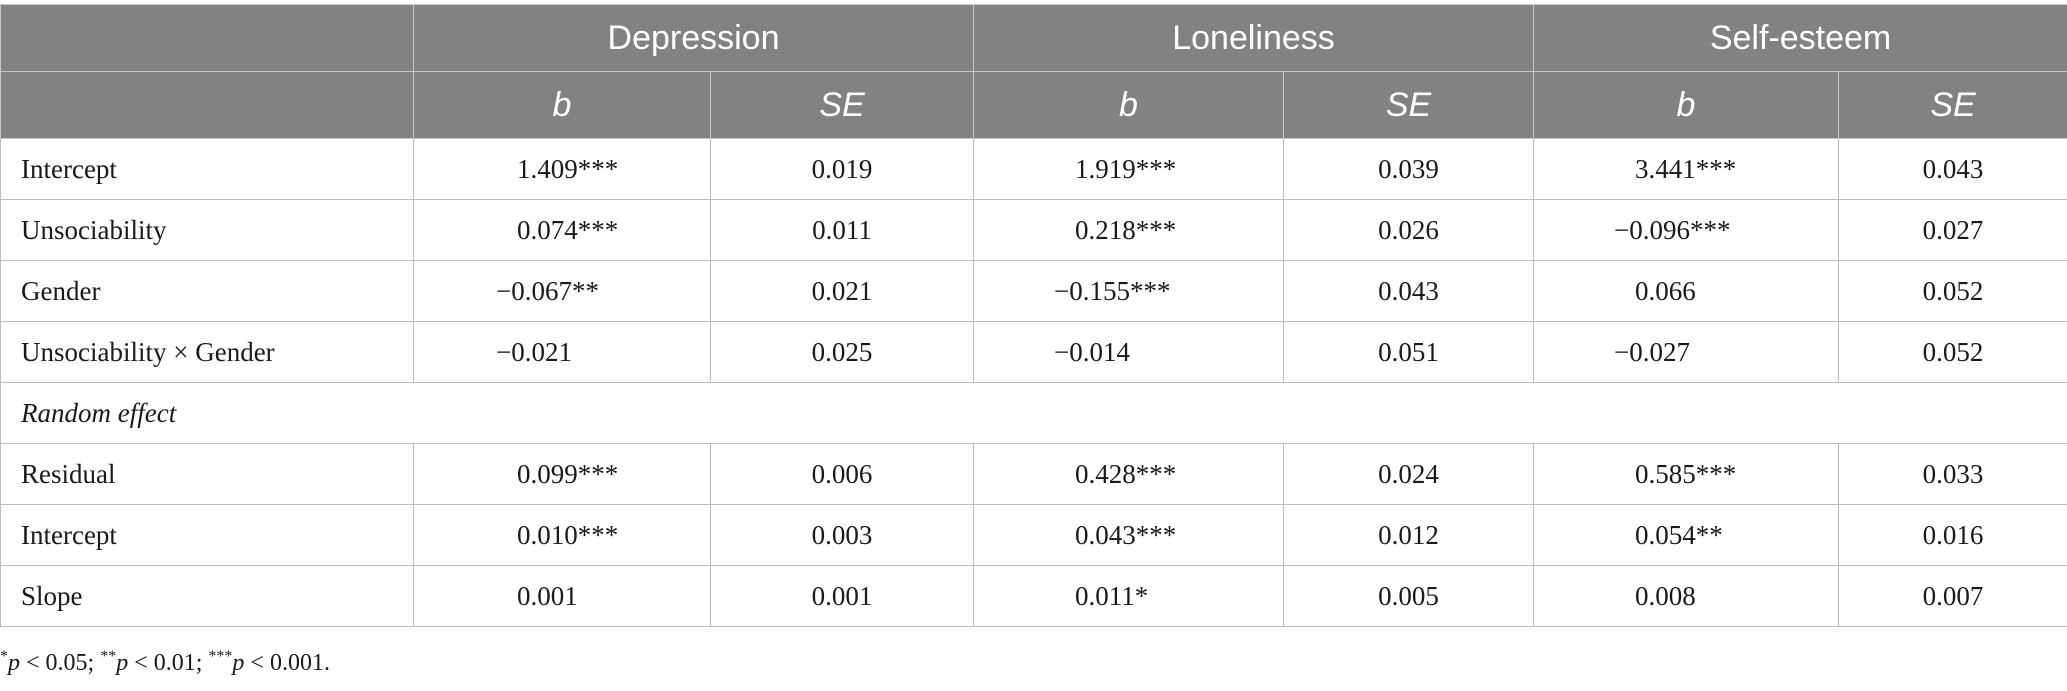 The width and height of the screenshot is (2067, 691). I want to click on sub-header-loneliness-b: b, so click(1129, 105).